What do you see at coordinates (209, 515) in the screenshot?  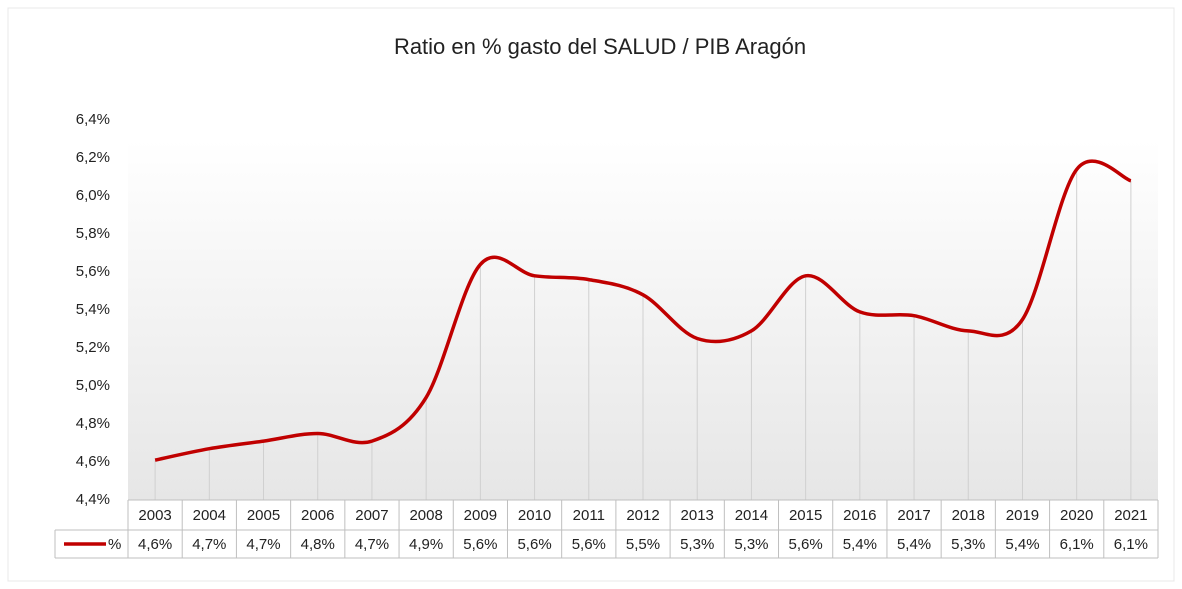 I see `x-tick-label: 2004` at bounding box center [209, 515].